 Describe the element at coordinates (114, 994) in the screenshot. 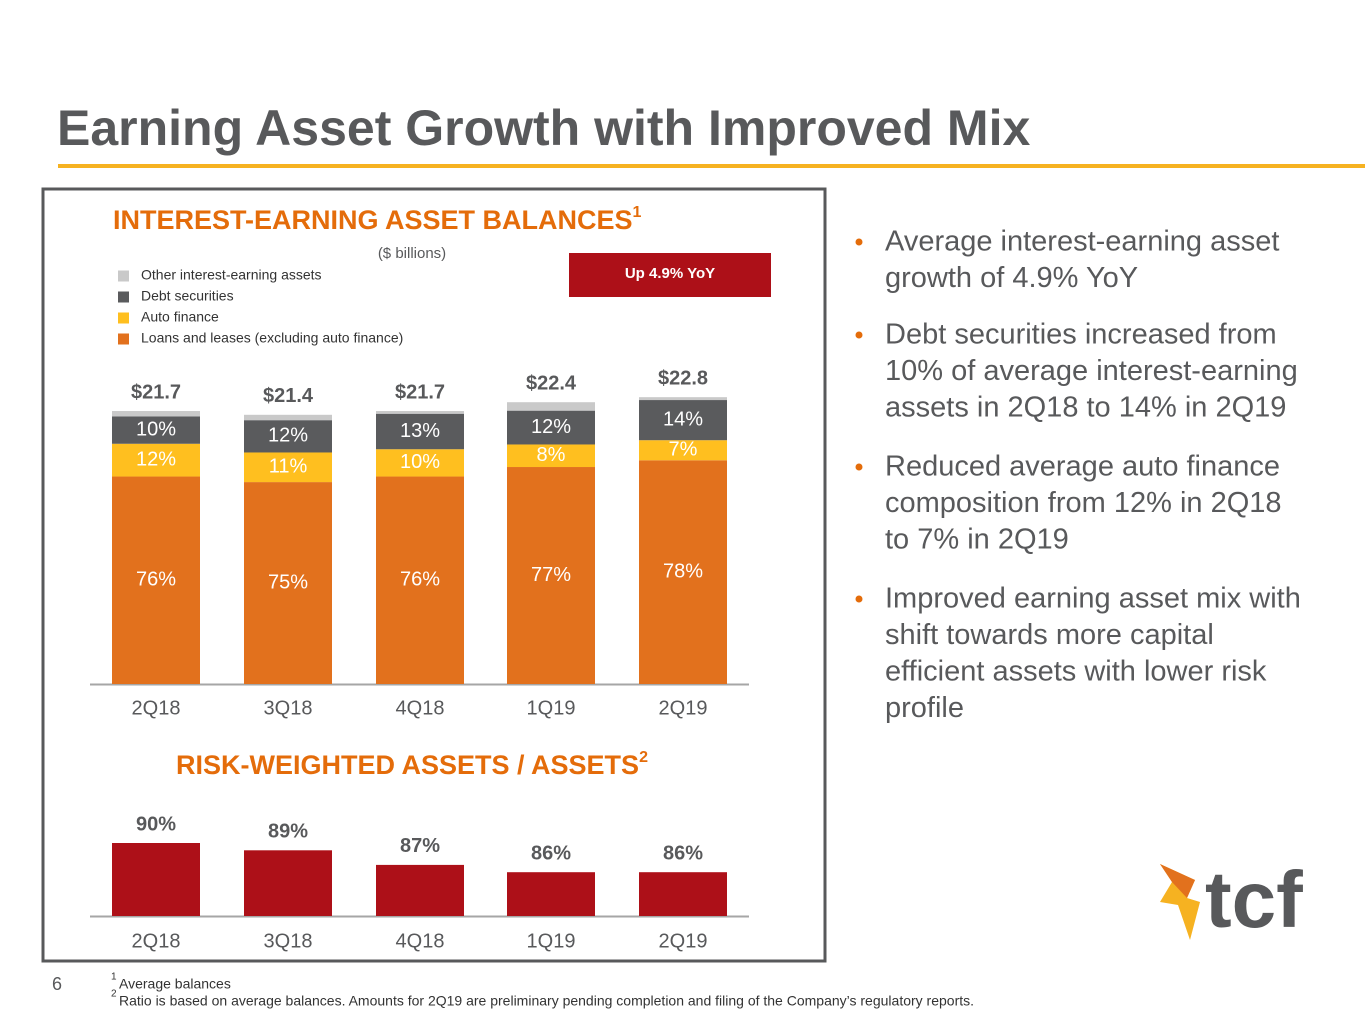

I see `footnote-mark: 2` at that location.